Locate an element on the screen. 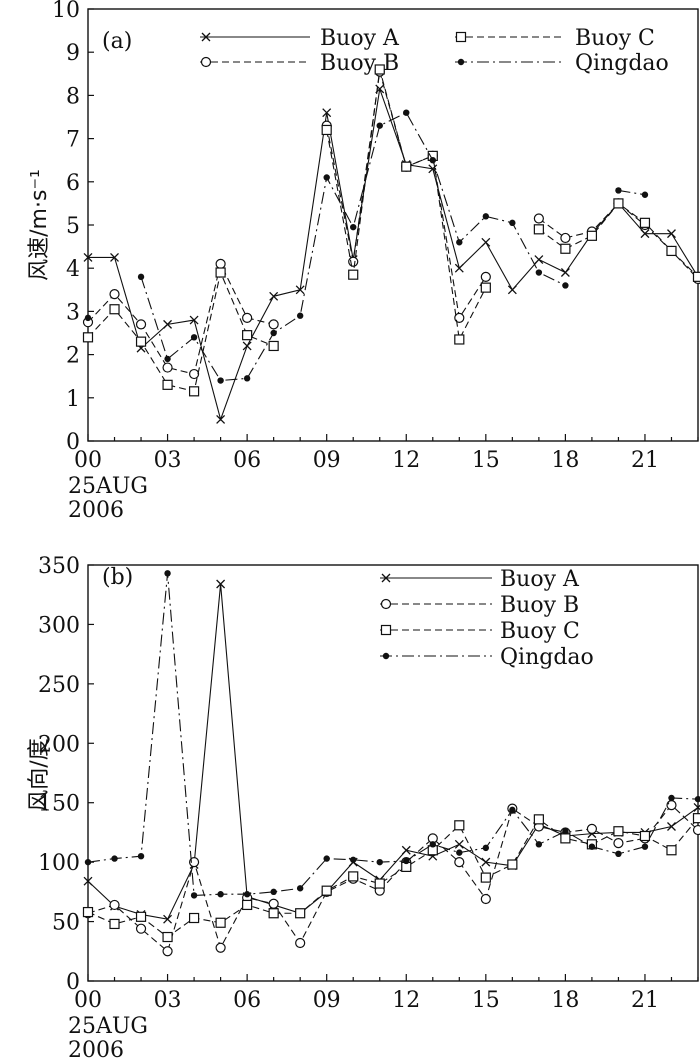 The image size is (700, 1063). x-date-label: 2006 is located at coordinates (96, 510).